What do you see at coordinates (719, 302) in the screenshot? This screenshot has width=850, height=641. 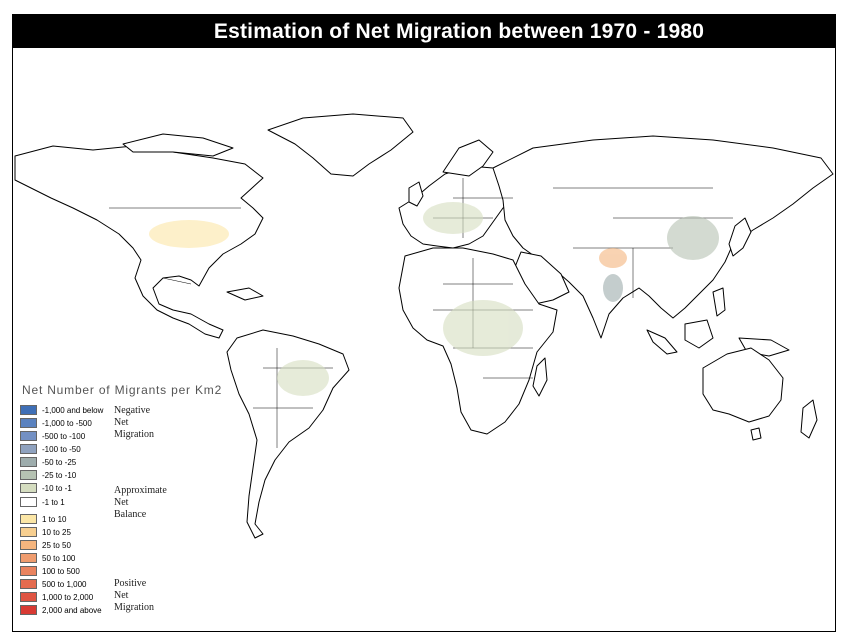 I see `philippines` at bounding box center [719, 302].